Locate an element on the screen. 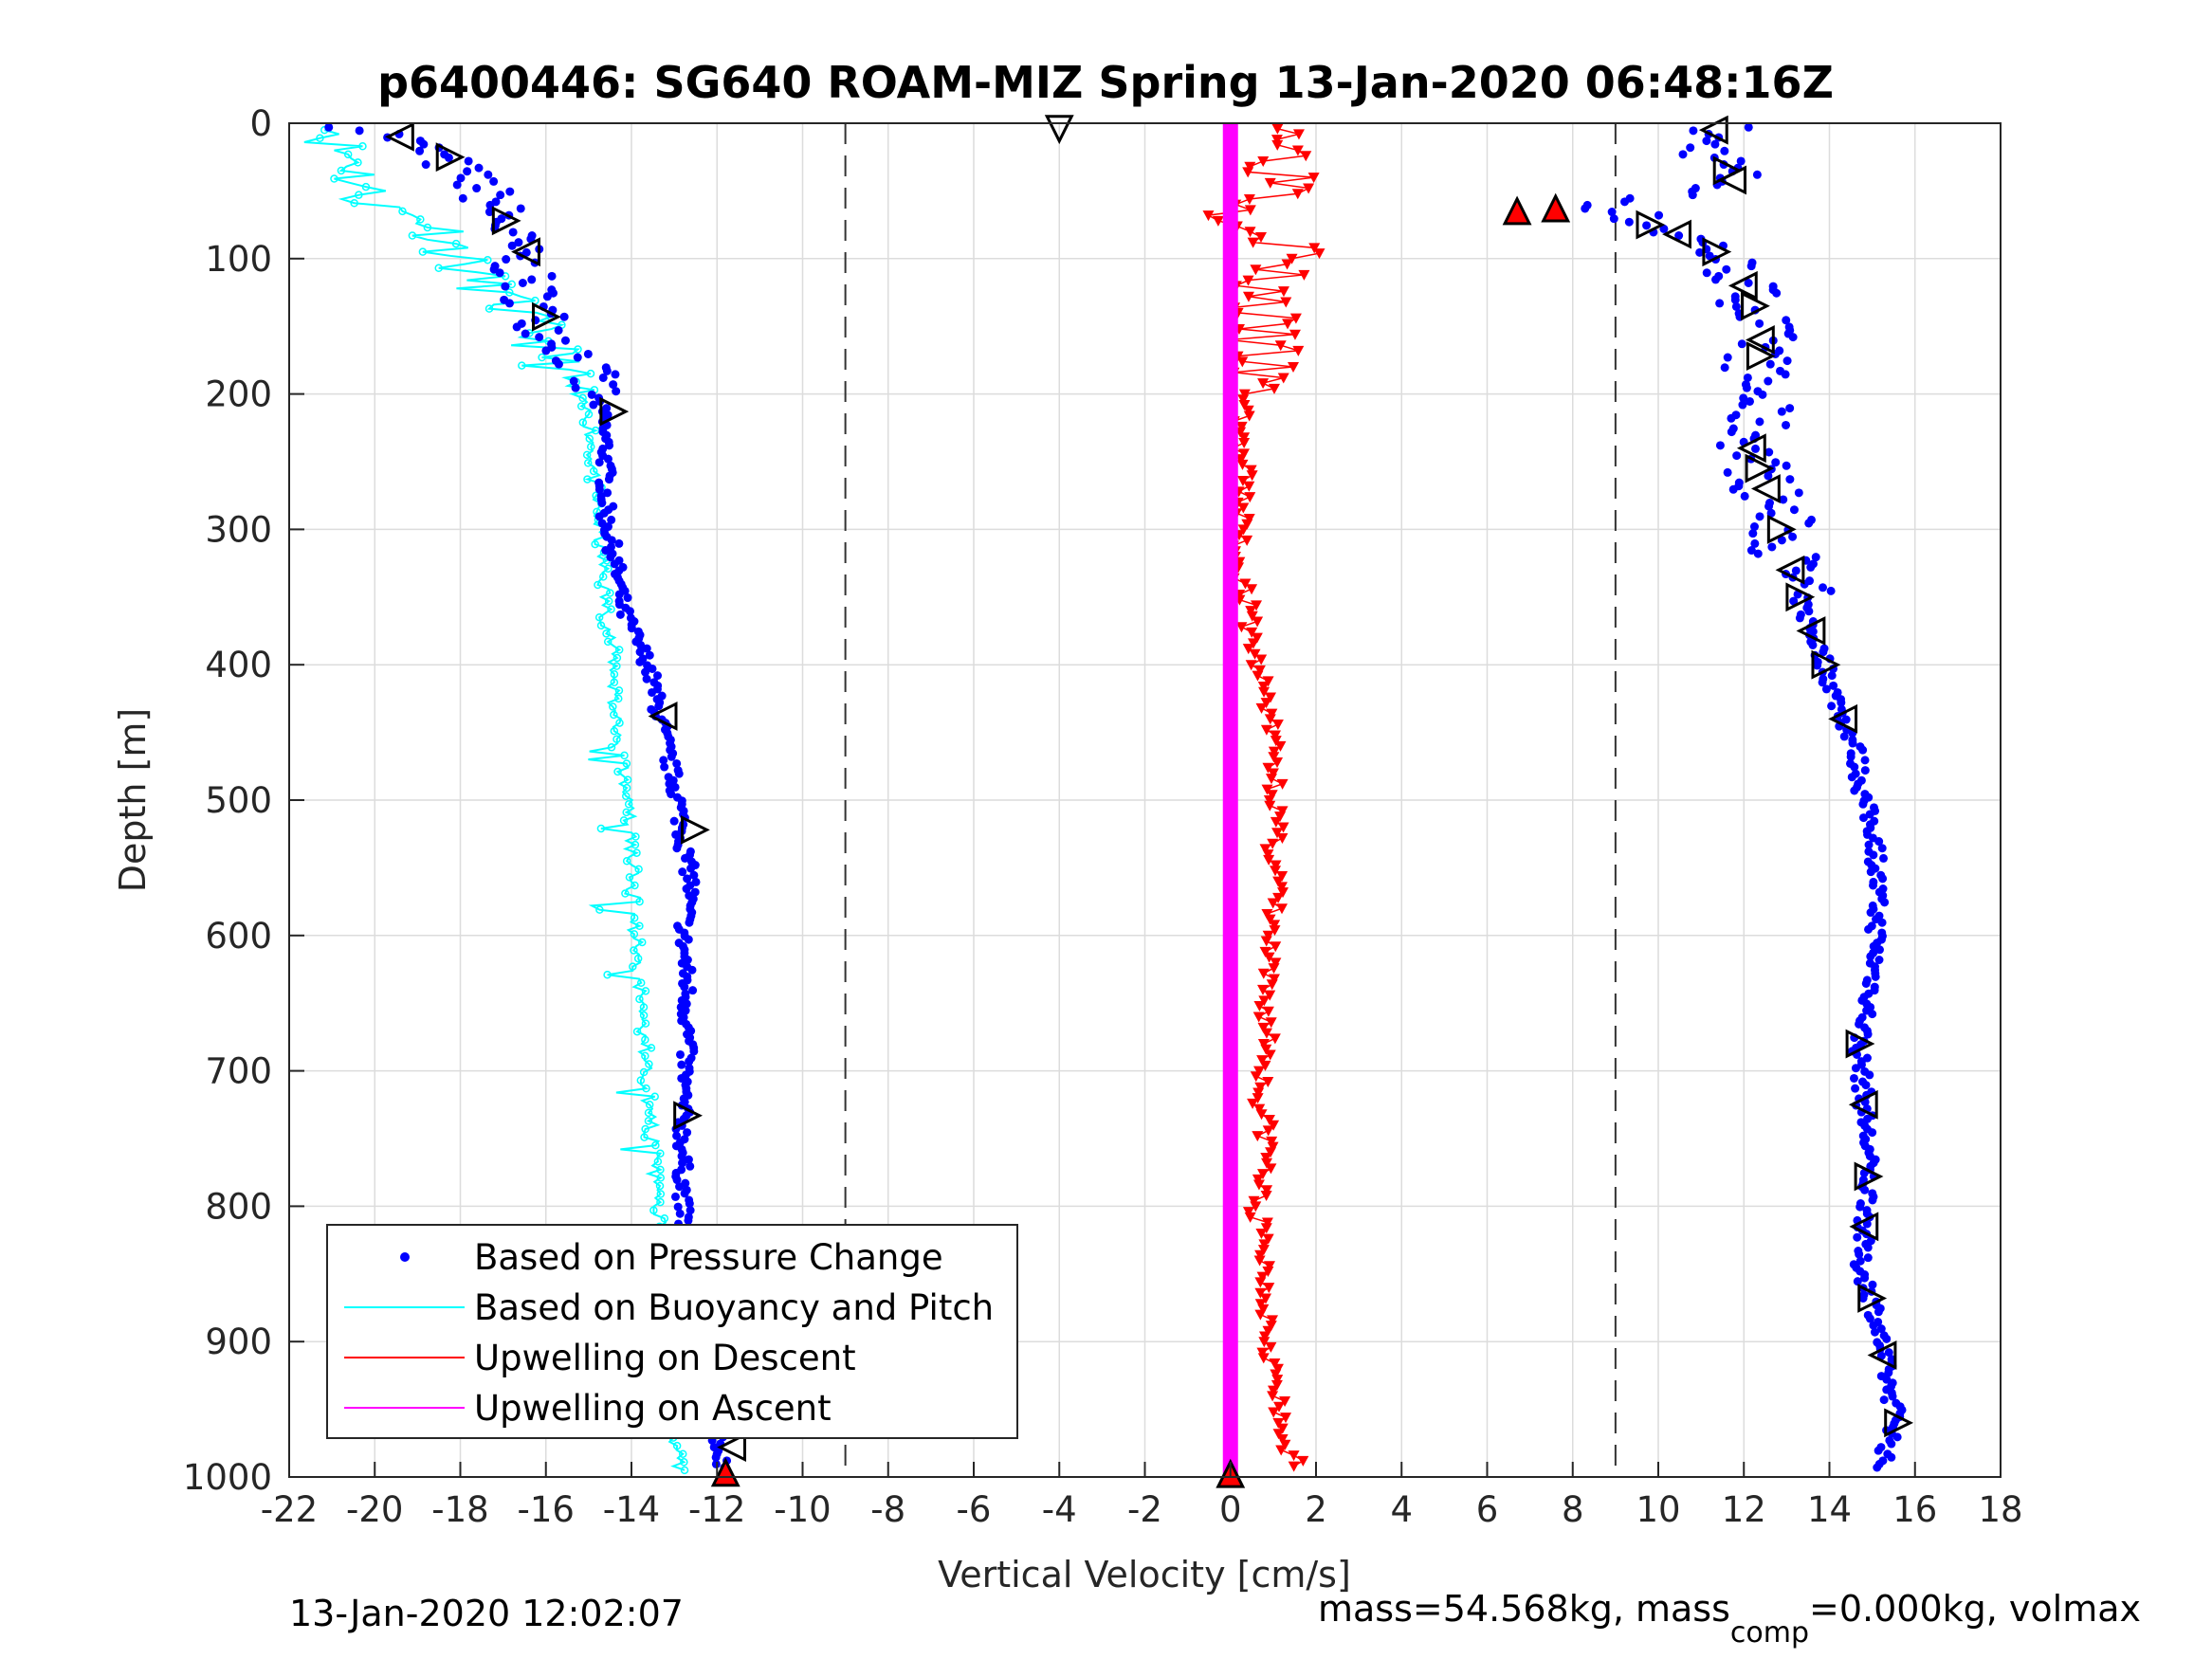 Image resolution: width=2212 pixels, height=1659 pixels. y-tick-label: 900 is located at coordinates (238, 1342).